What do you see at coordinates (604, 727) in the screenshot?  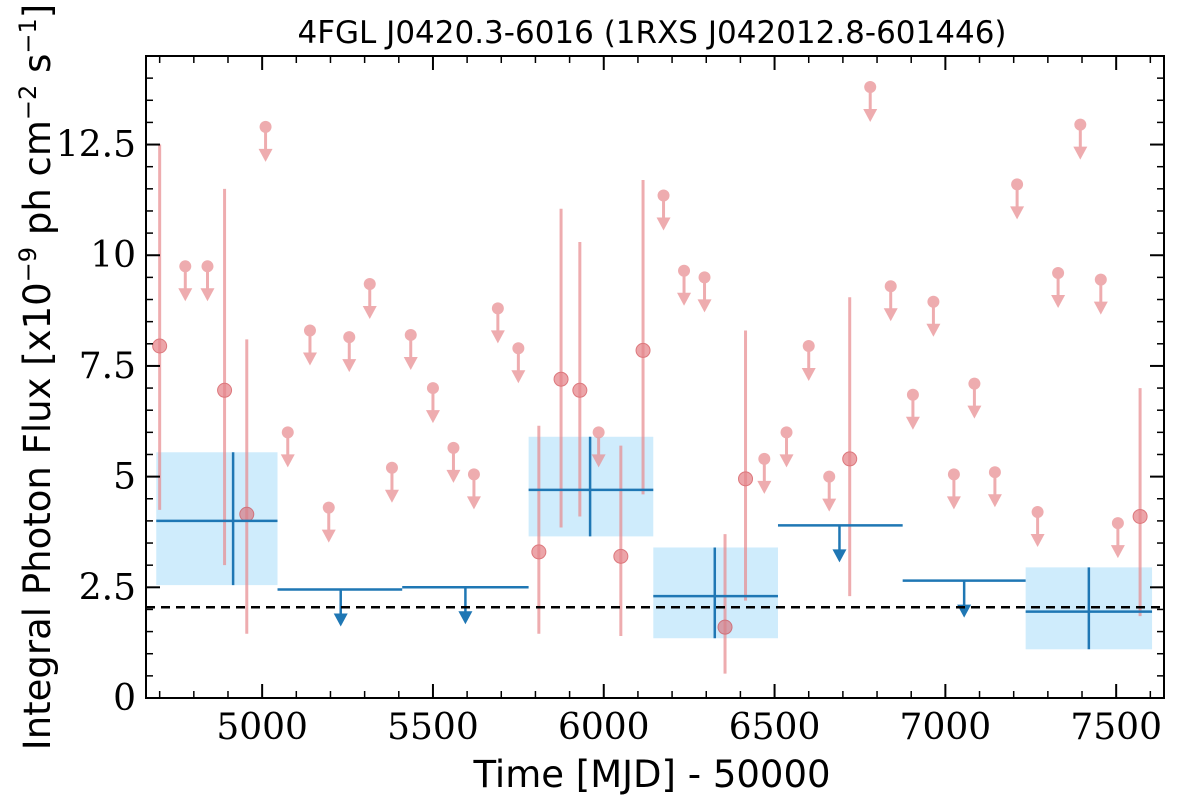 I see `x-tick-label: 6000` at bounding box center [604, 727].